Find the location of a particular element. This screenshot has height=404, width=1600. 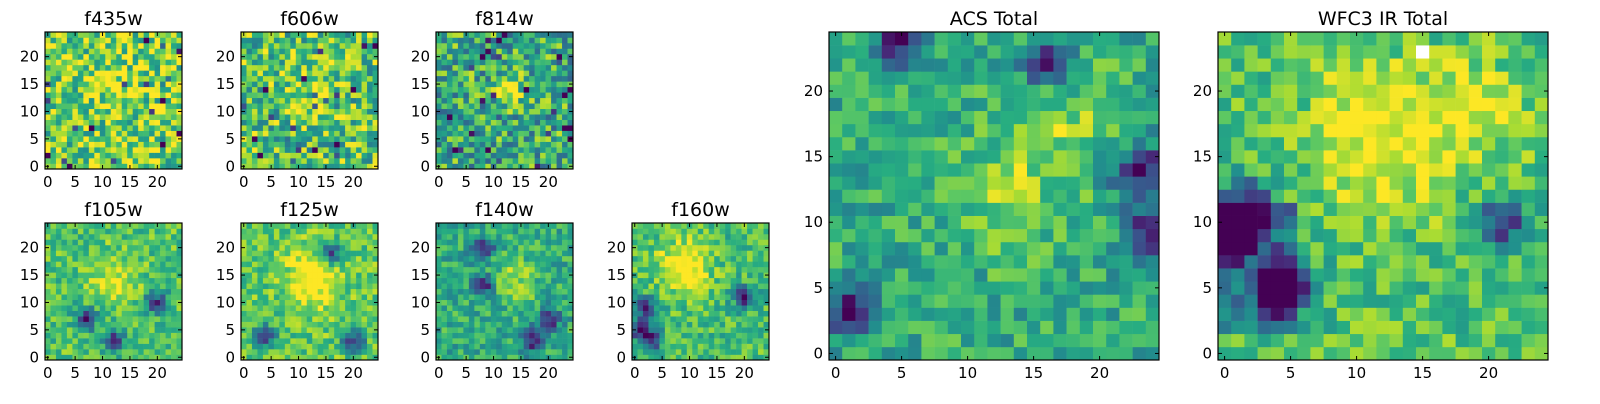

panel-title: f160w is located at coordinates (700, 210).